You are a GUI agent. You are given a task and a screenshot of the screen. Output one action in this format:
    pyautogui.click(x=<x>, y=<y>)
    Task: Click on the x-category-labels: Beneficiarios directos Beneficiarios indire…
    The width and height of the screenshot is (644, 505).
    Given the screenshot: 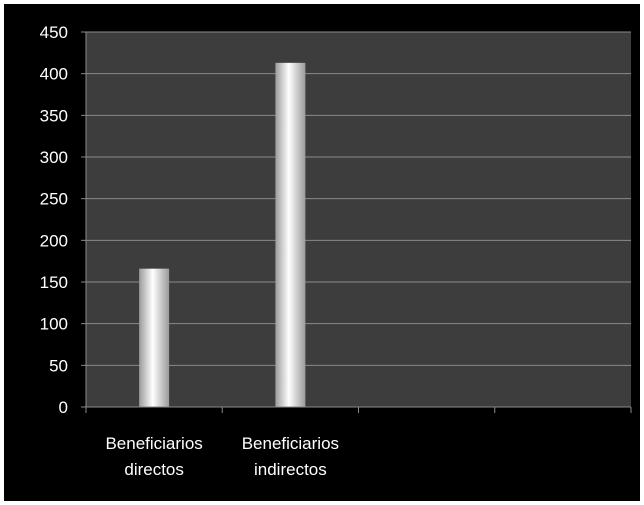 What is the action you would take?
    pyautogui.click(x=222, y=456)
    